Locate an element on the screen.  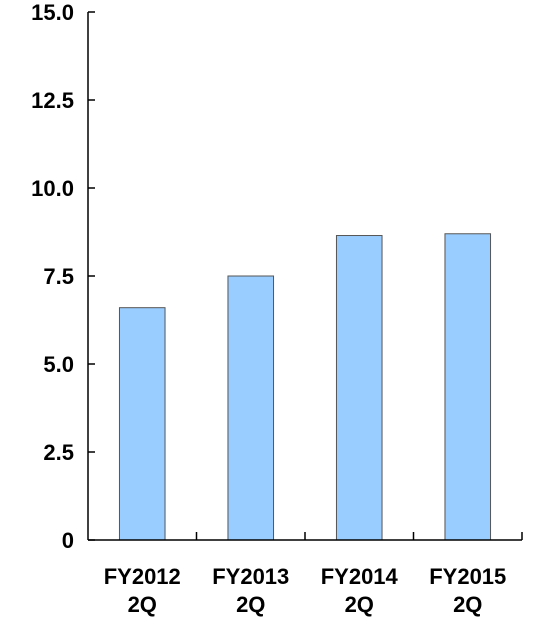
y-axis-ticks: 0 2.5 5.0 7.5 10.0 12.5 15.0 is located at coordinates (63, 276).